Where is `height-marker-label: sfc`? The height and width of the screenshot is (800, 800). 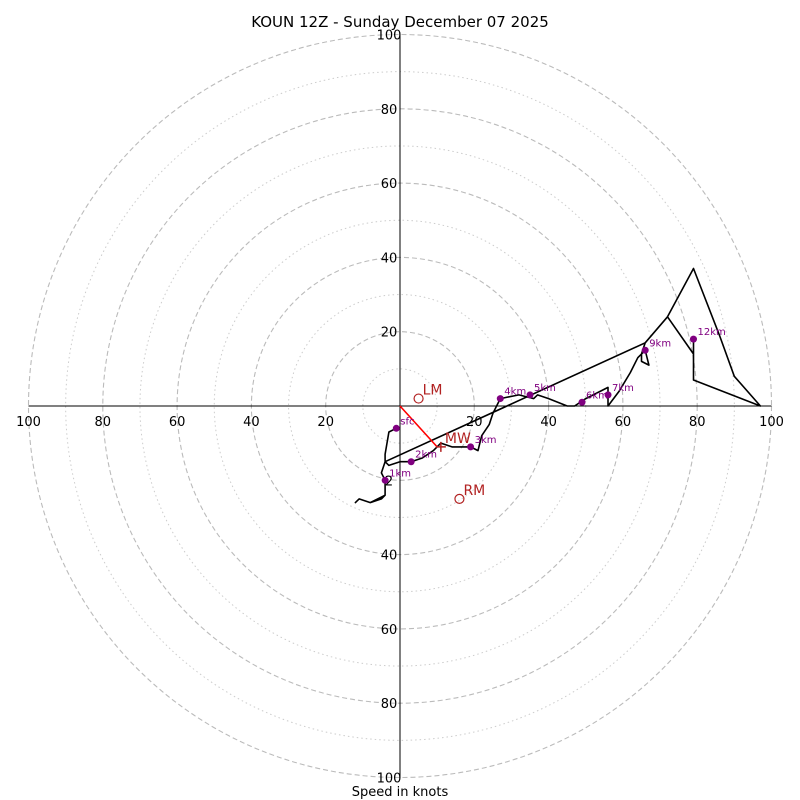 height-marker-label: sfc is located at coordinates (407, 421).